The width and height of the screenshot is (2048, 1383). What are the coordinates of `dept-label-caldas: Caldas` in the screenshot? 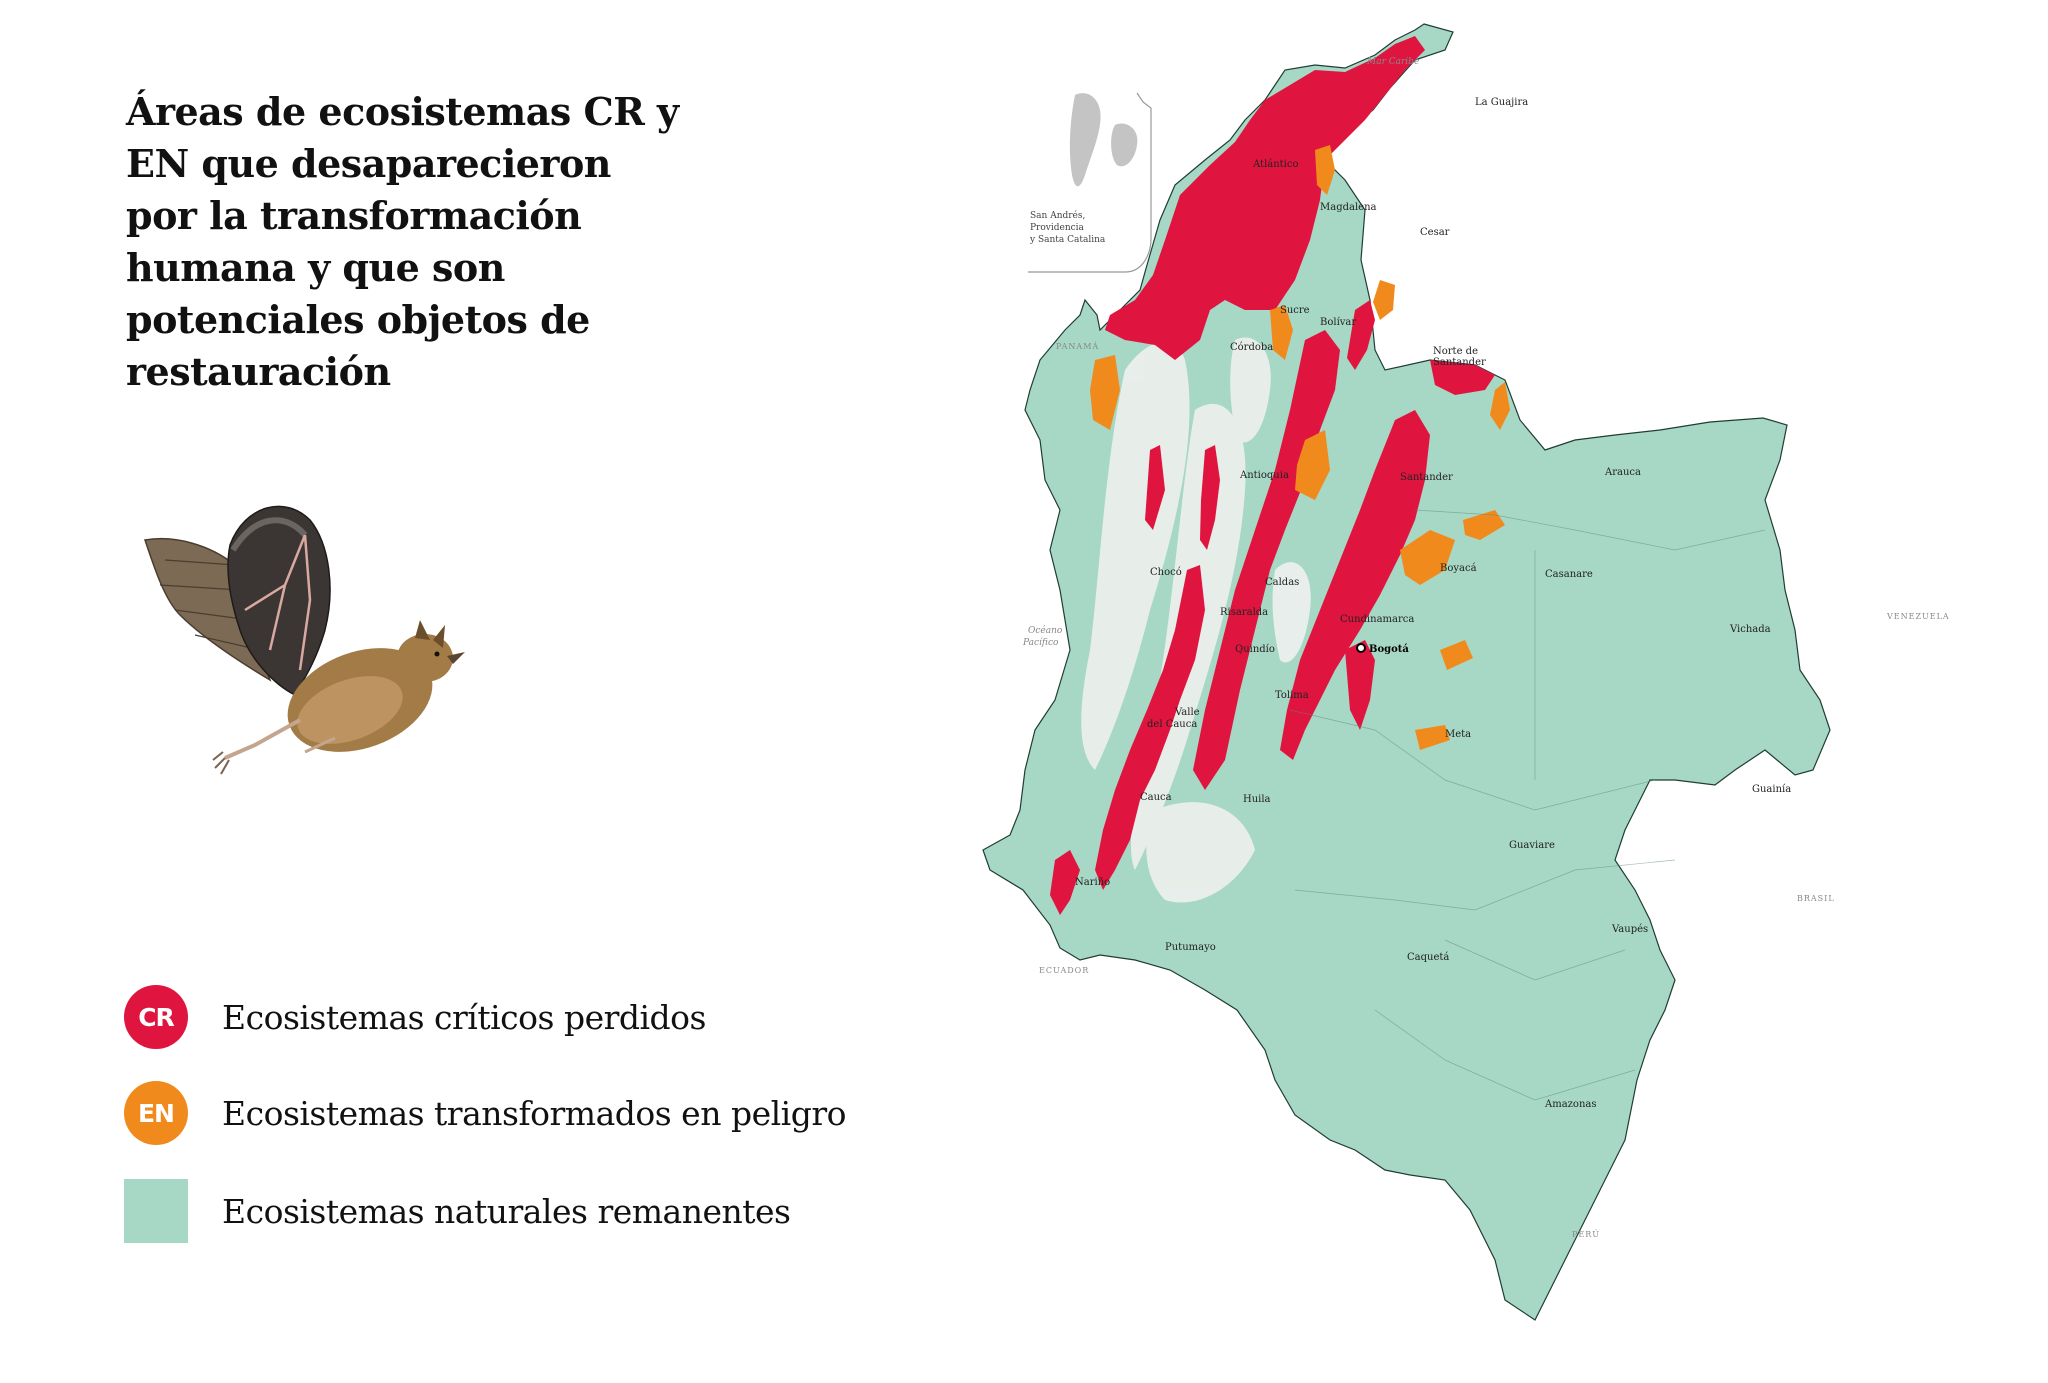 It's located at (1282, 582).